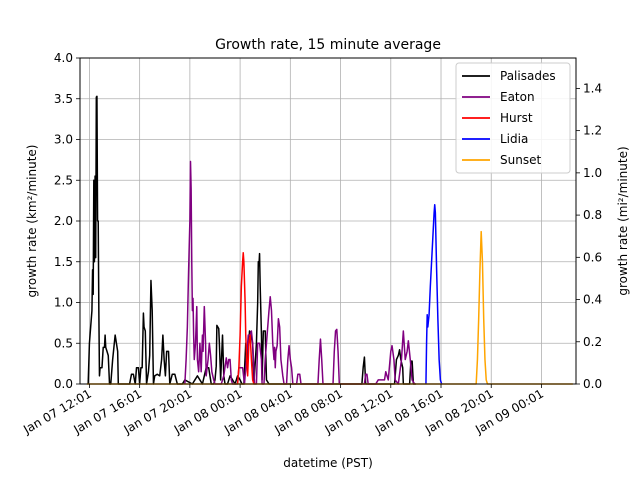 This screenshot has width=640, height=480. Describe the element at coordinates (32, 221) in the screenshot. I see `y-left-axis-label: growth rate (km²/minute)` at that location.